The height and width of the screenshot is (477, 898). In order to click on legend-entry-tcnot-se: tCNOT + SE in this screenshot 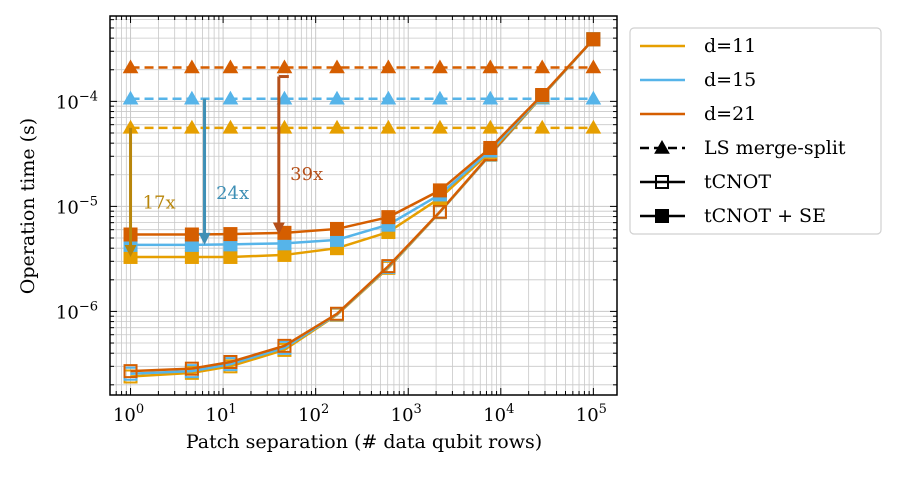, I will do `click(733, 216)`.